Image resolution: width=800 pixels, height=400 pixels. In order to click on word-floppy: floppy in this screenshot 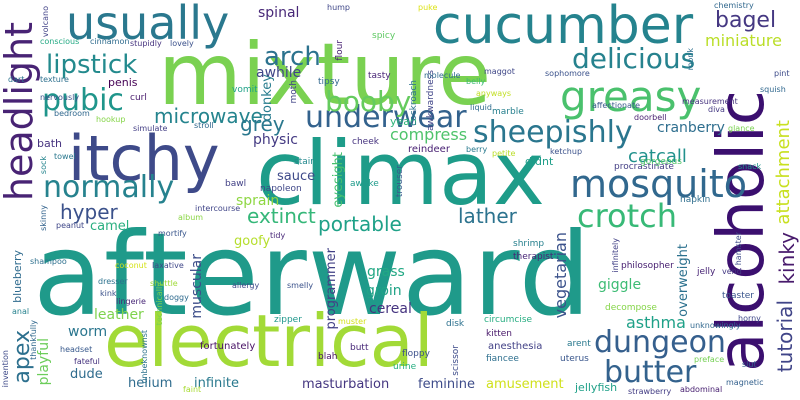, I will do `click(416, 354)`.